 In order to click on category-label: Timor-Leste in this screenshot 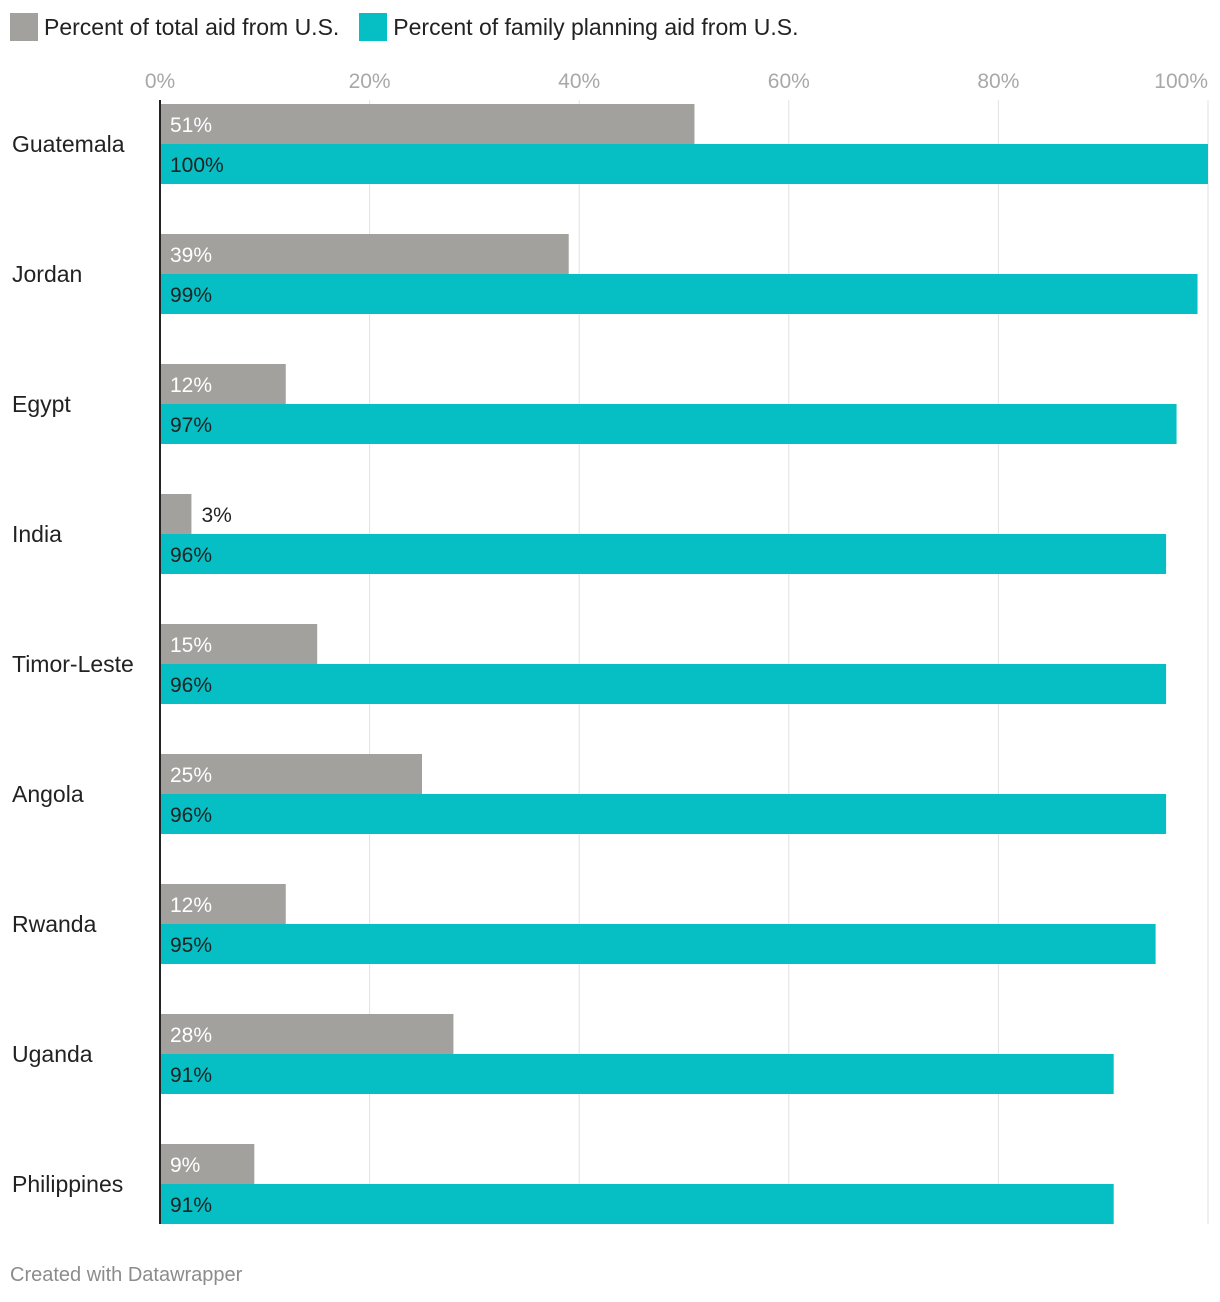, I will do `click(73, 664)`.